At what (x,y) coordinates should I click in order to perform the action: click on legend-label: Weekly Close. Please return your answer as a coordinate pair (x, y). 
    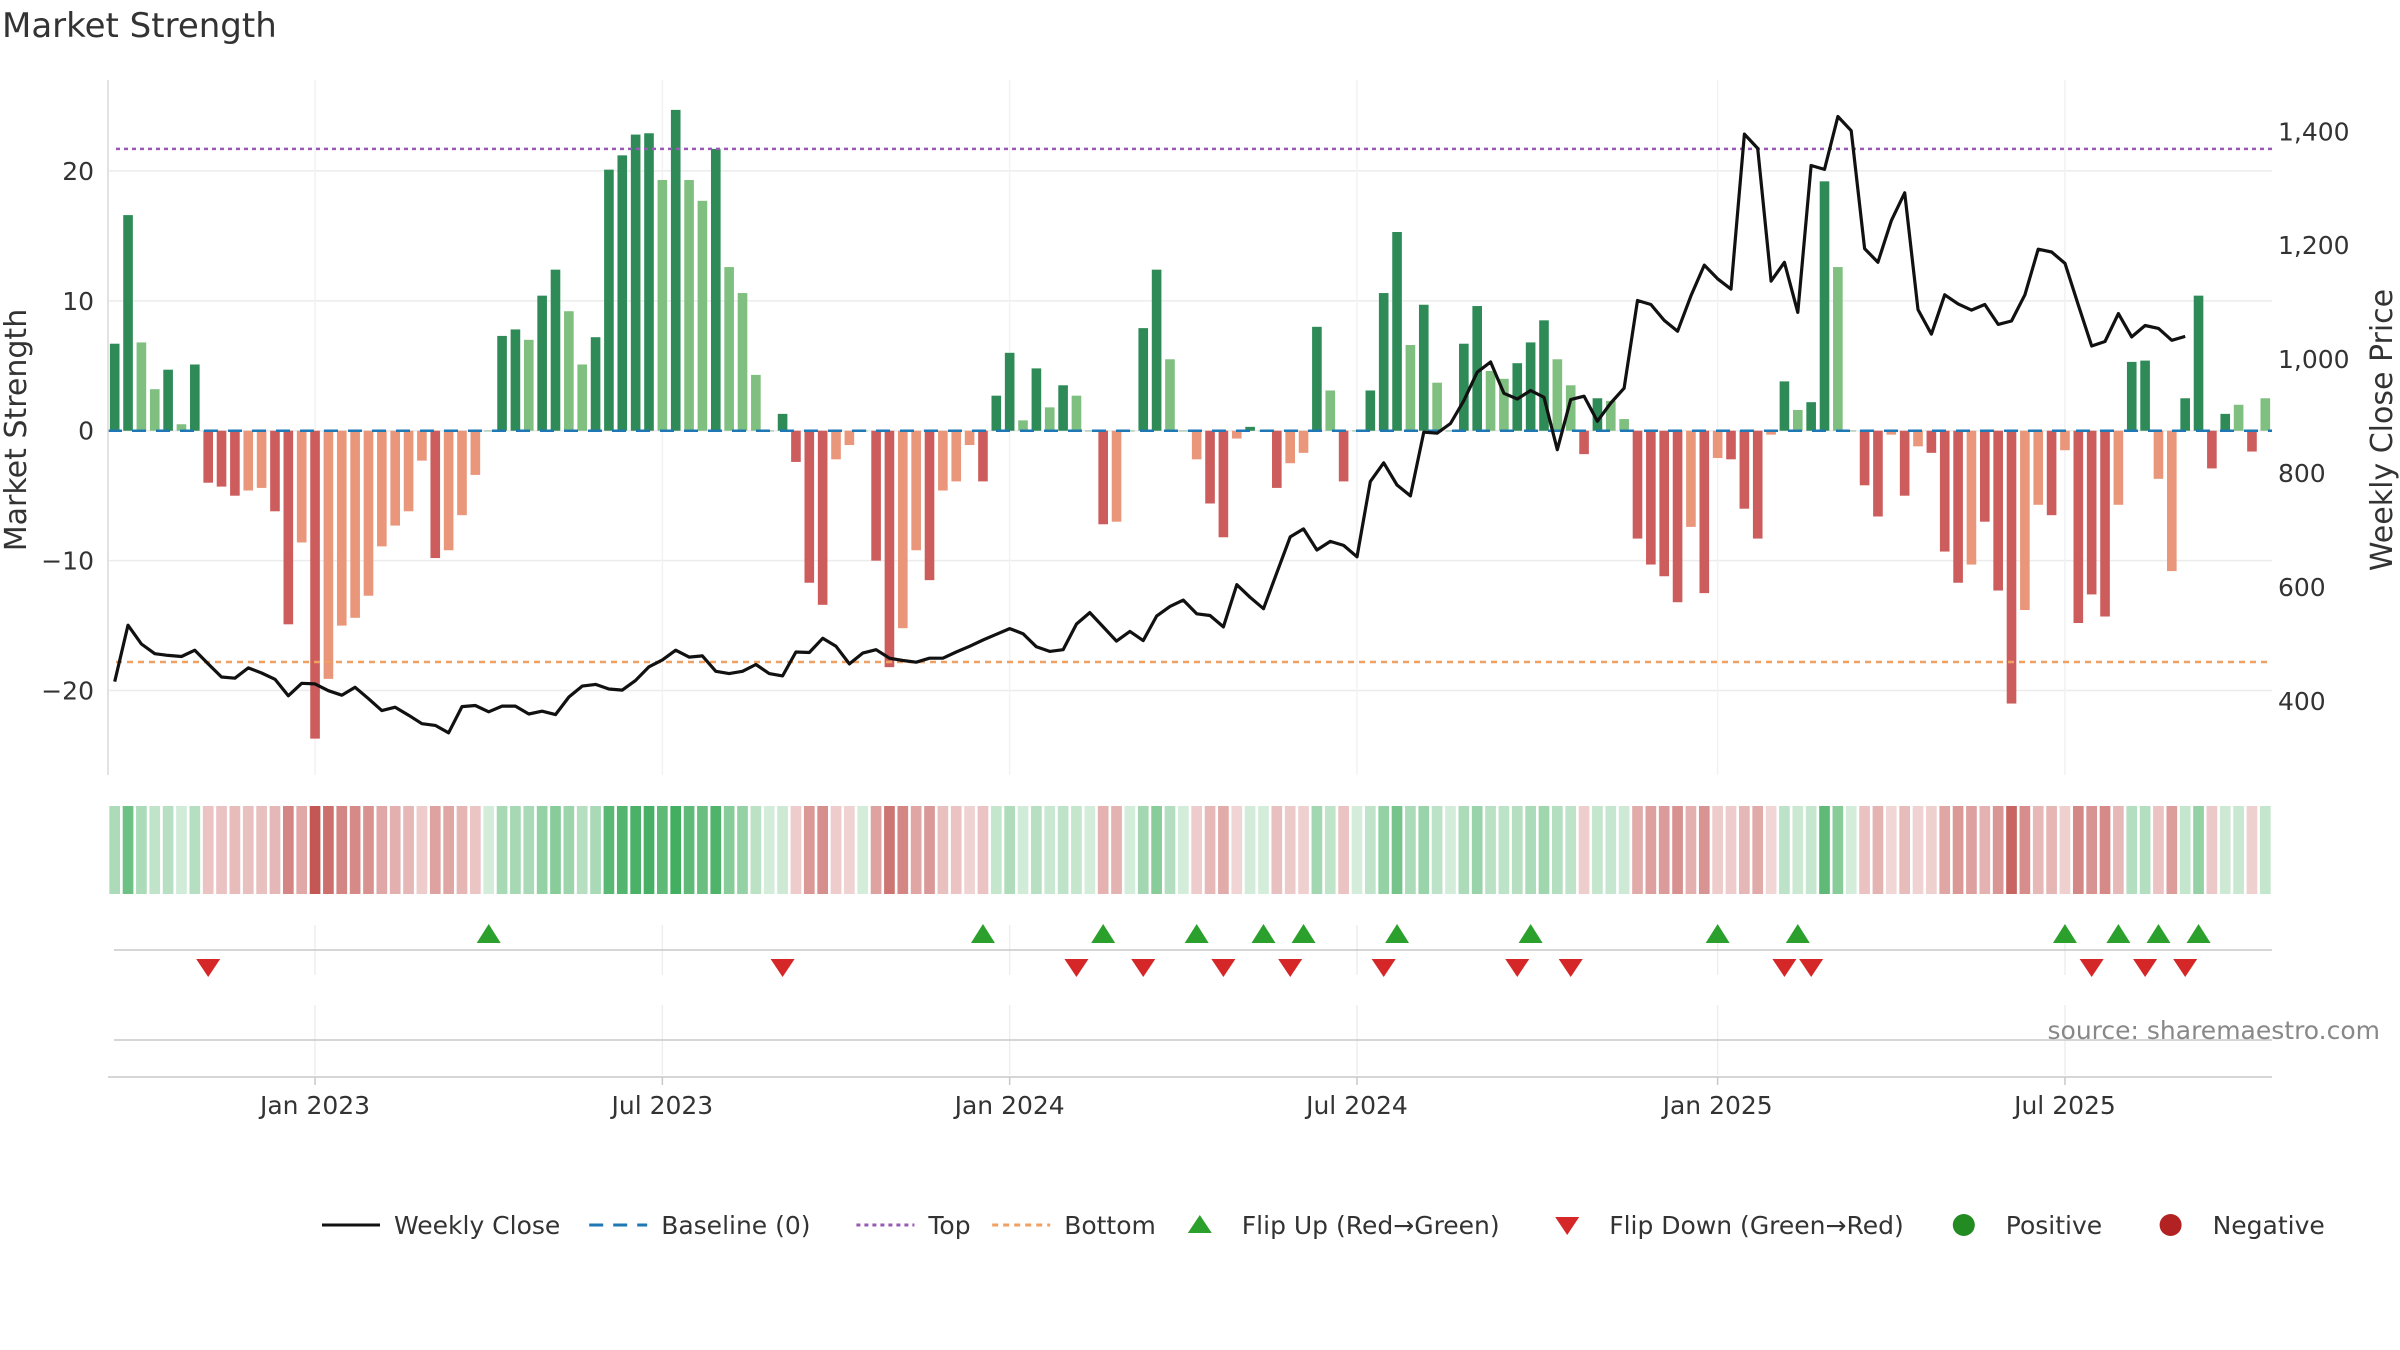
    Looking at the image, I should click on (477, 1225).